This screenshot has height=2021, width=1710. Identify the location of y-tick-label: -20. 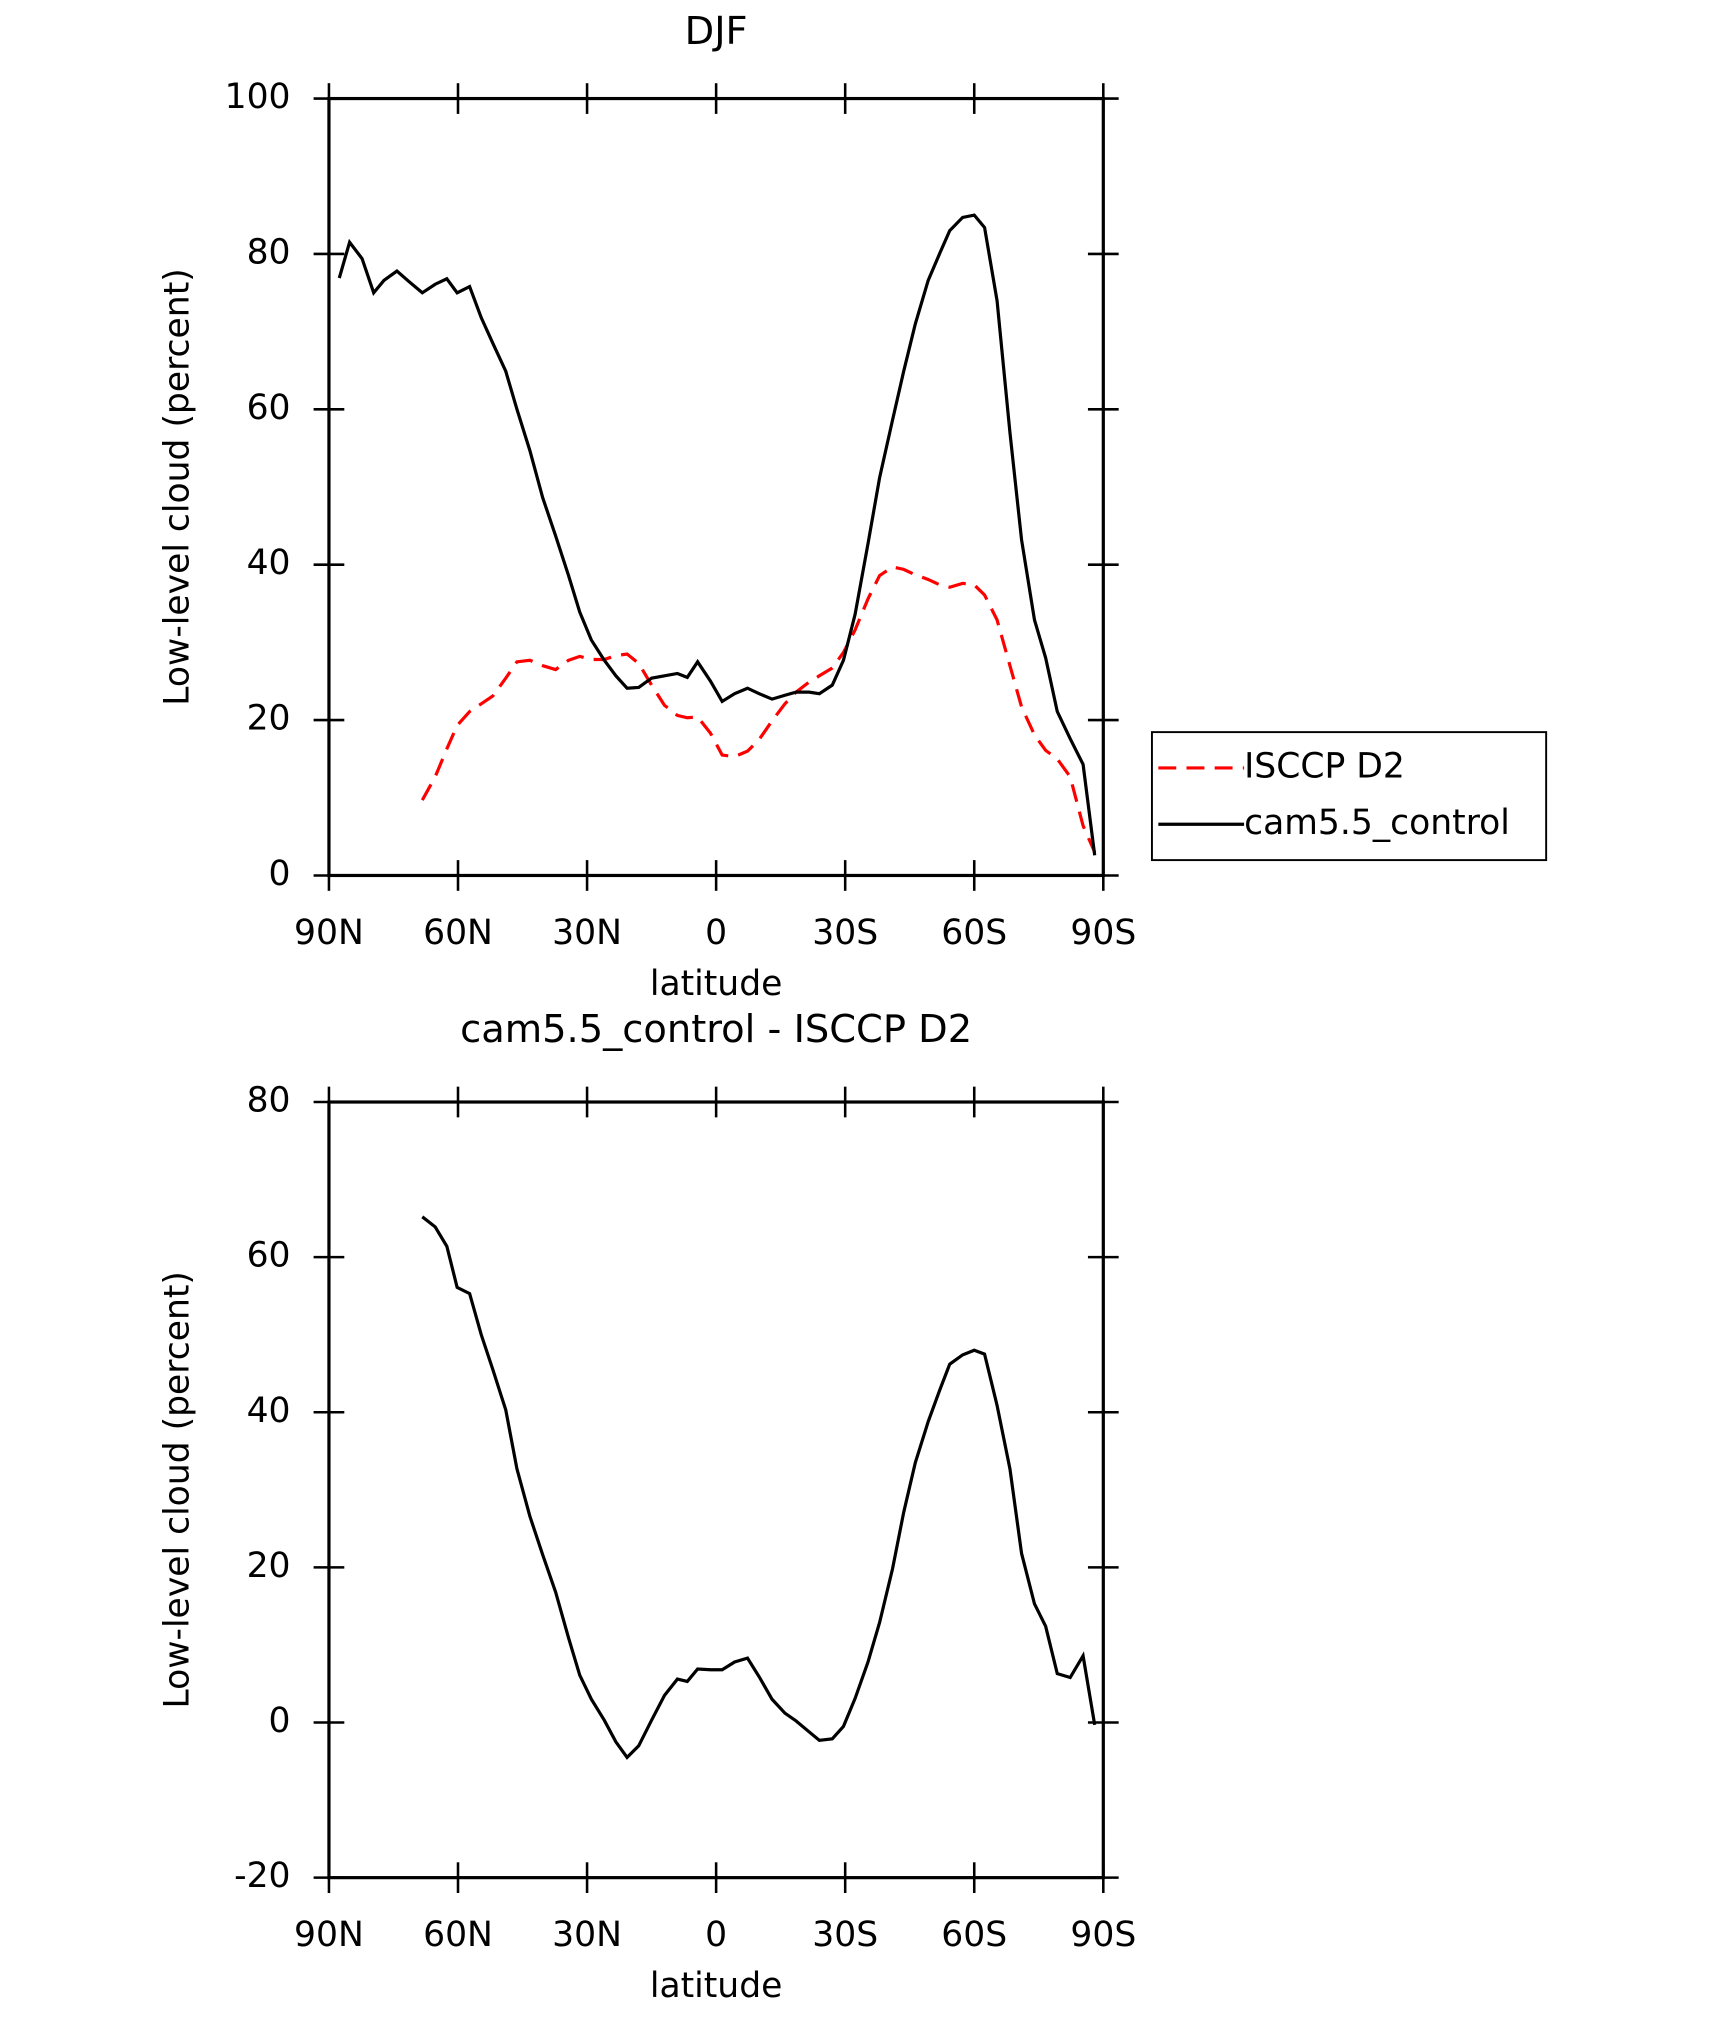
(262, 1876).